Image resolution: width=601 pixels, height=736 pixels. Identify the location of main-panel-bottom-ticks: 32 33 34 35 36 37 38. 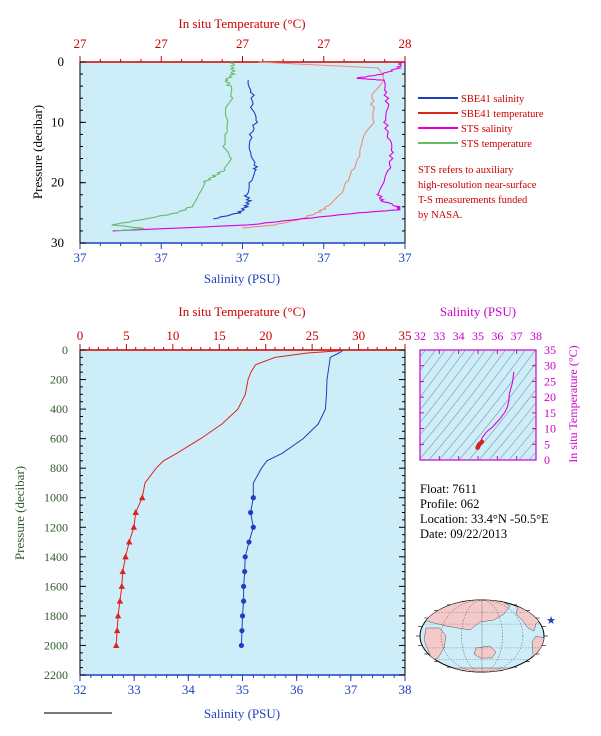
(243, 685).